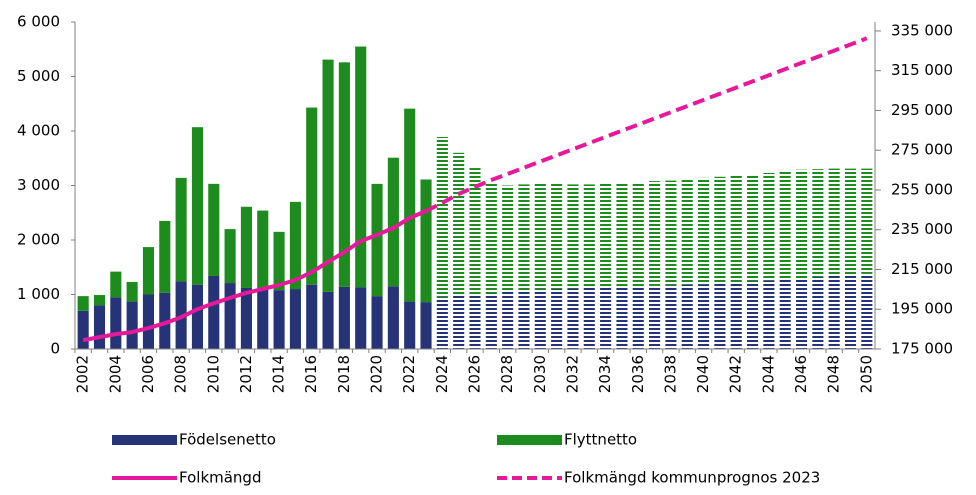 The image size is (976, 495). What do you see at coordinates (605, 374) in the screenshot?
I see `x-tick-label: 2034` at bounding box center [605, 374].